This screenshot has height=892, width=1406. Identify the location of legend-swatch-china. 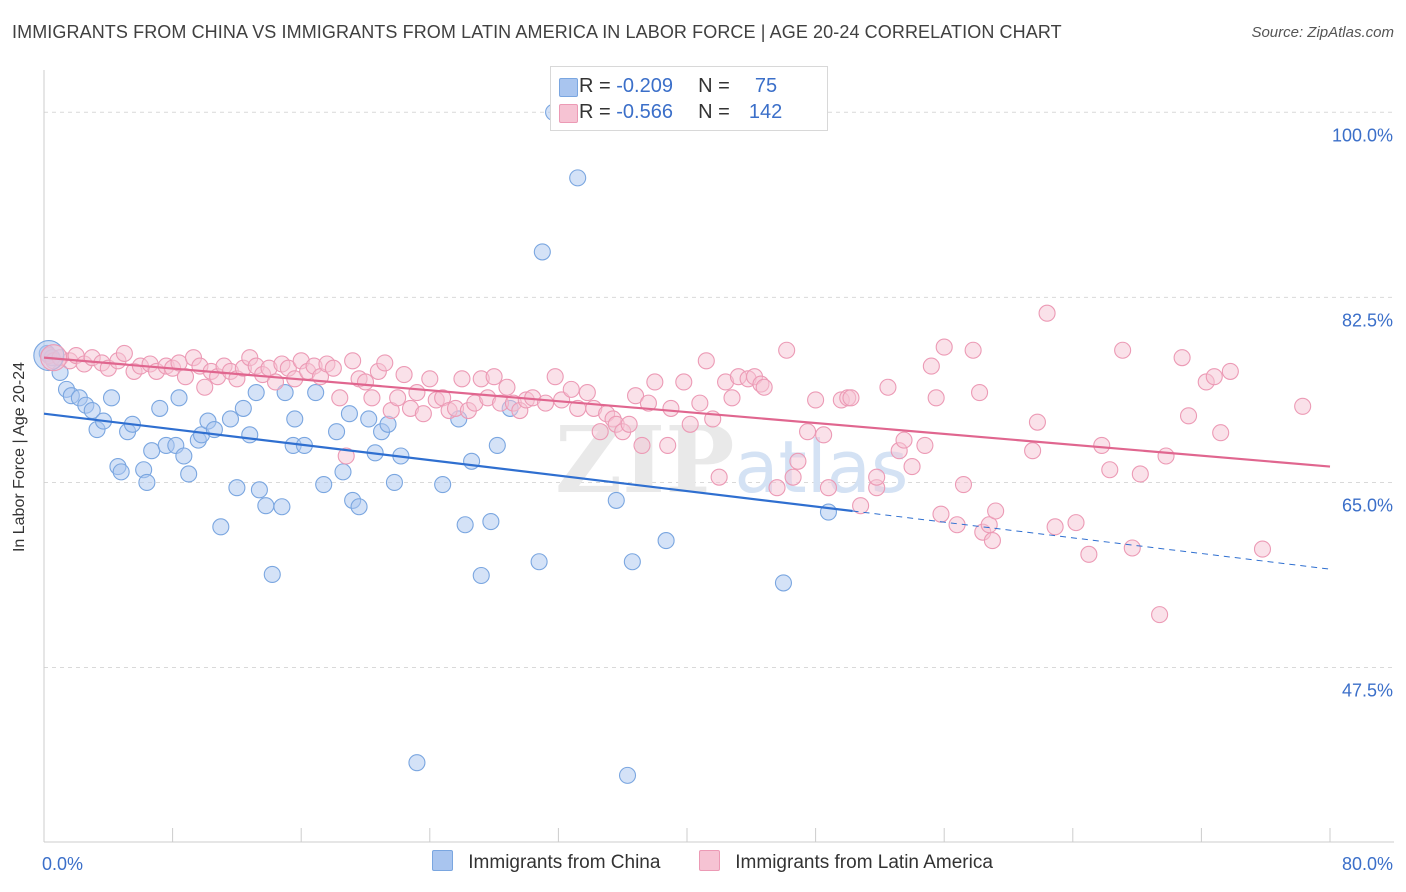
(568, 87).